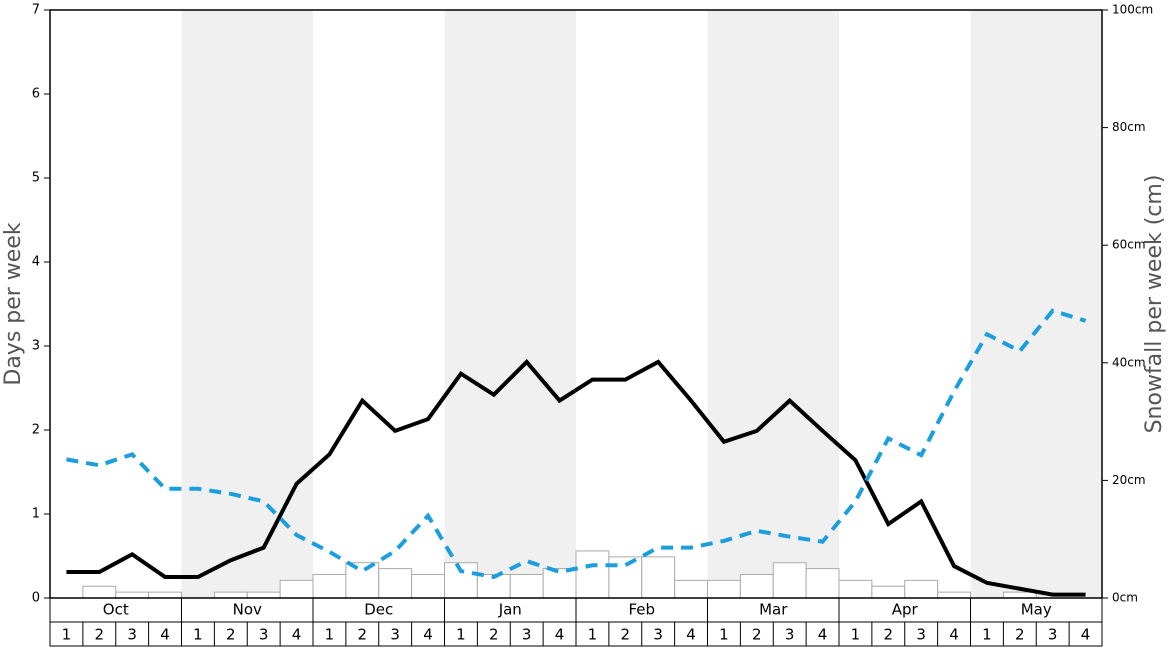 The width and height of the screenshot is (1168, 648). Describe the element at coordinates (36, 514) in the screenshot. I see `y-tick-label: 1` at that location.